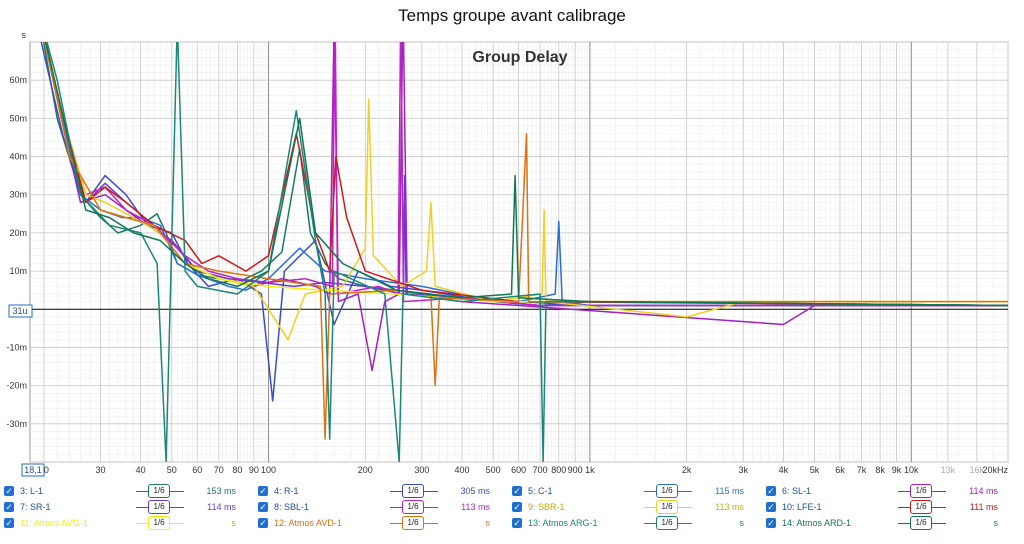 The image size is (1024, 544). I want to click on legend-item: ✓ 9: SBR-1 1/6 113 ms, so click(637, 508).